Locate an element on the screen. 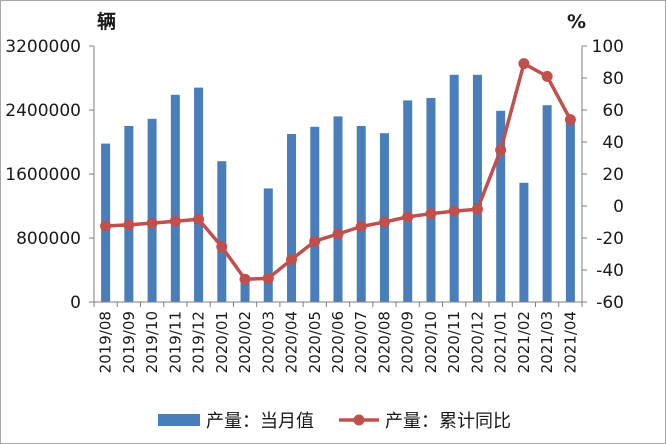 Image resolution: width=666 pixels, height=444 pixels. right-tick-label: -60 is located at coordinates (610, 303).